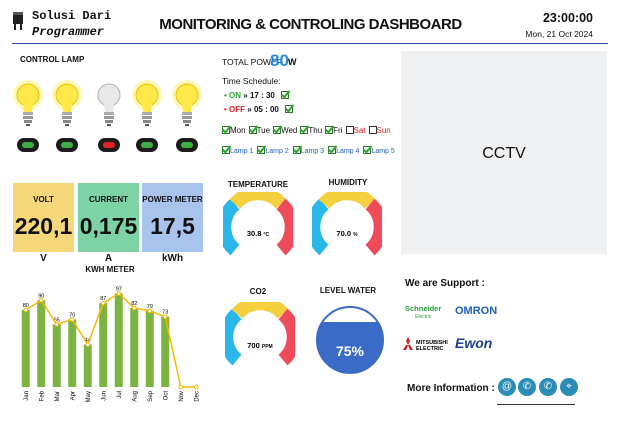 The height and width of the screenshot is (421, 621). Describe the element at coordinates (347, 233) in the screenshot. I see `humidity-value: 70.0 %` at that location.